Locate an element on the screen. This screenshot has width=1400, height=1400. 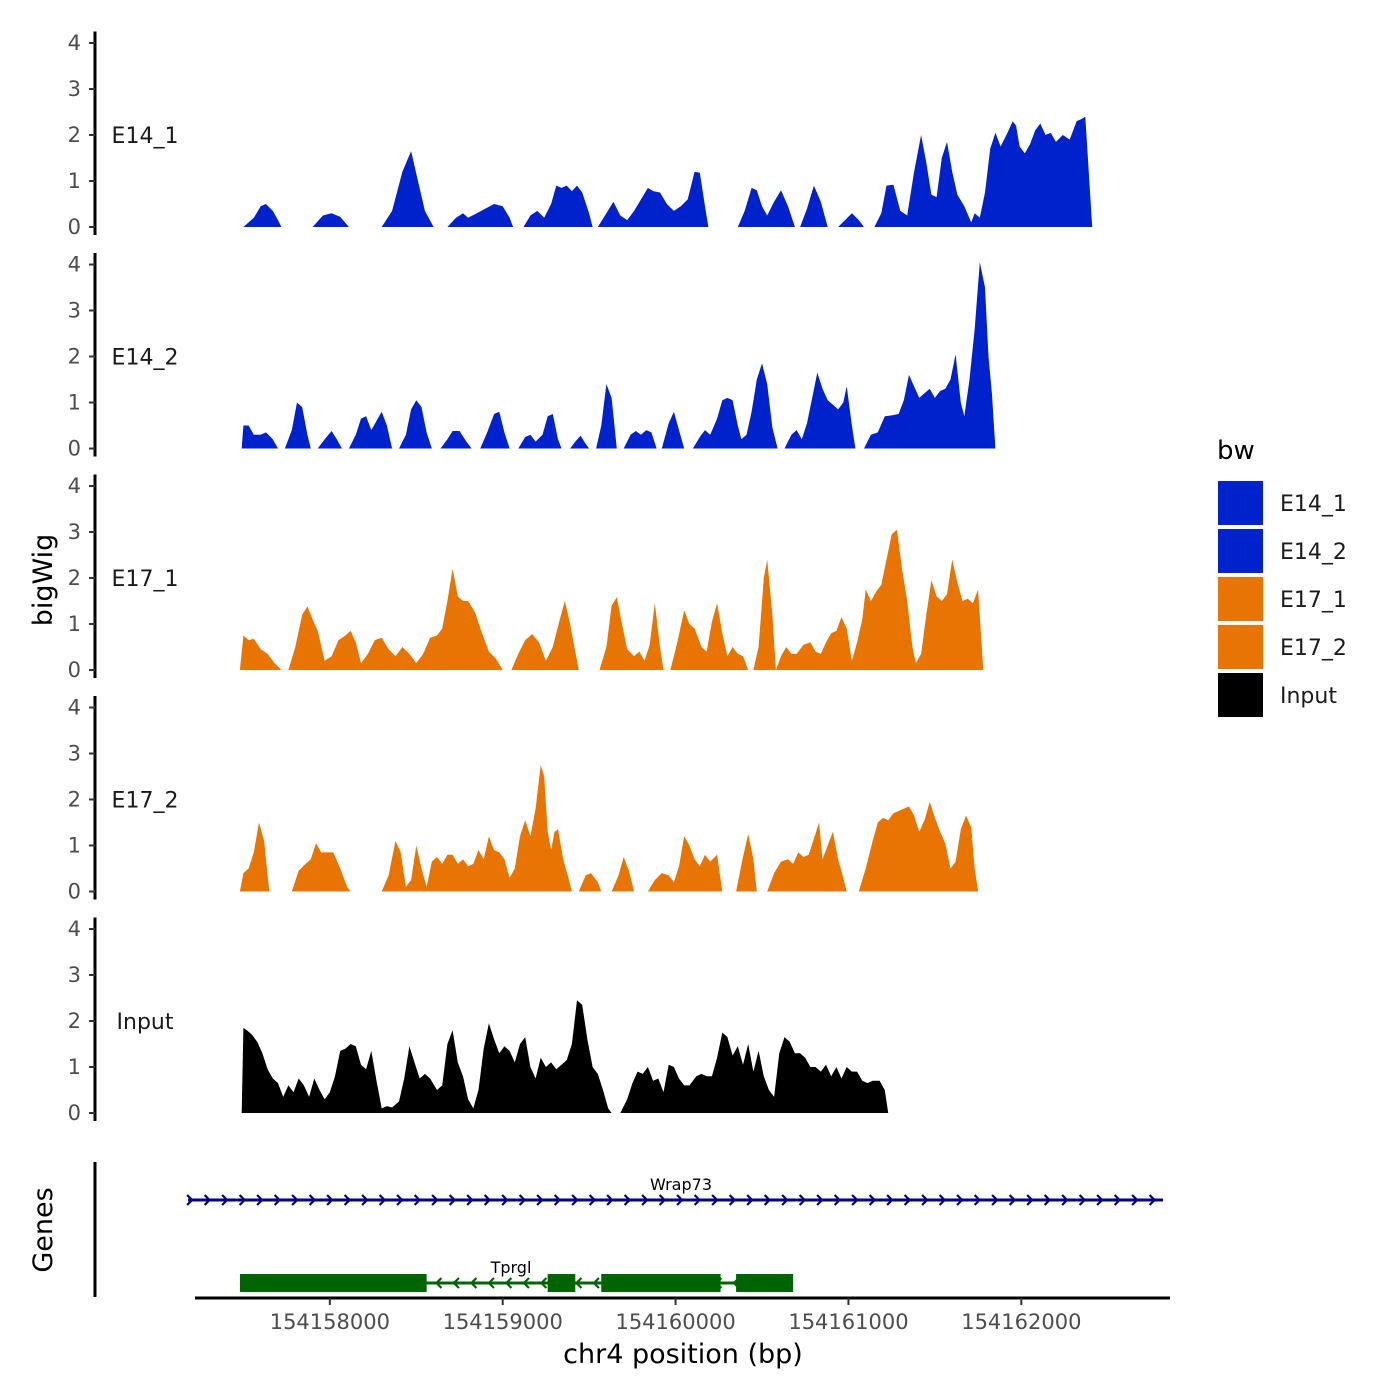
area-Input is located at coordinates (565, 1056).